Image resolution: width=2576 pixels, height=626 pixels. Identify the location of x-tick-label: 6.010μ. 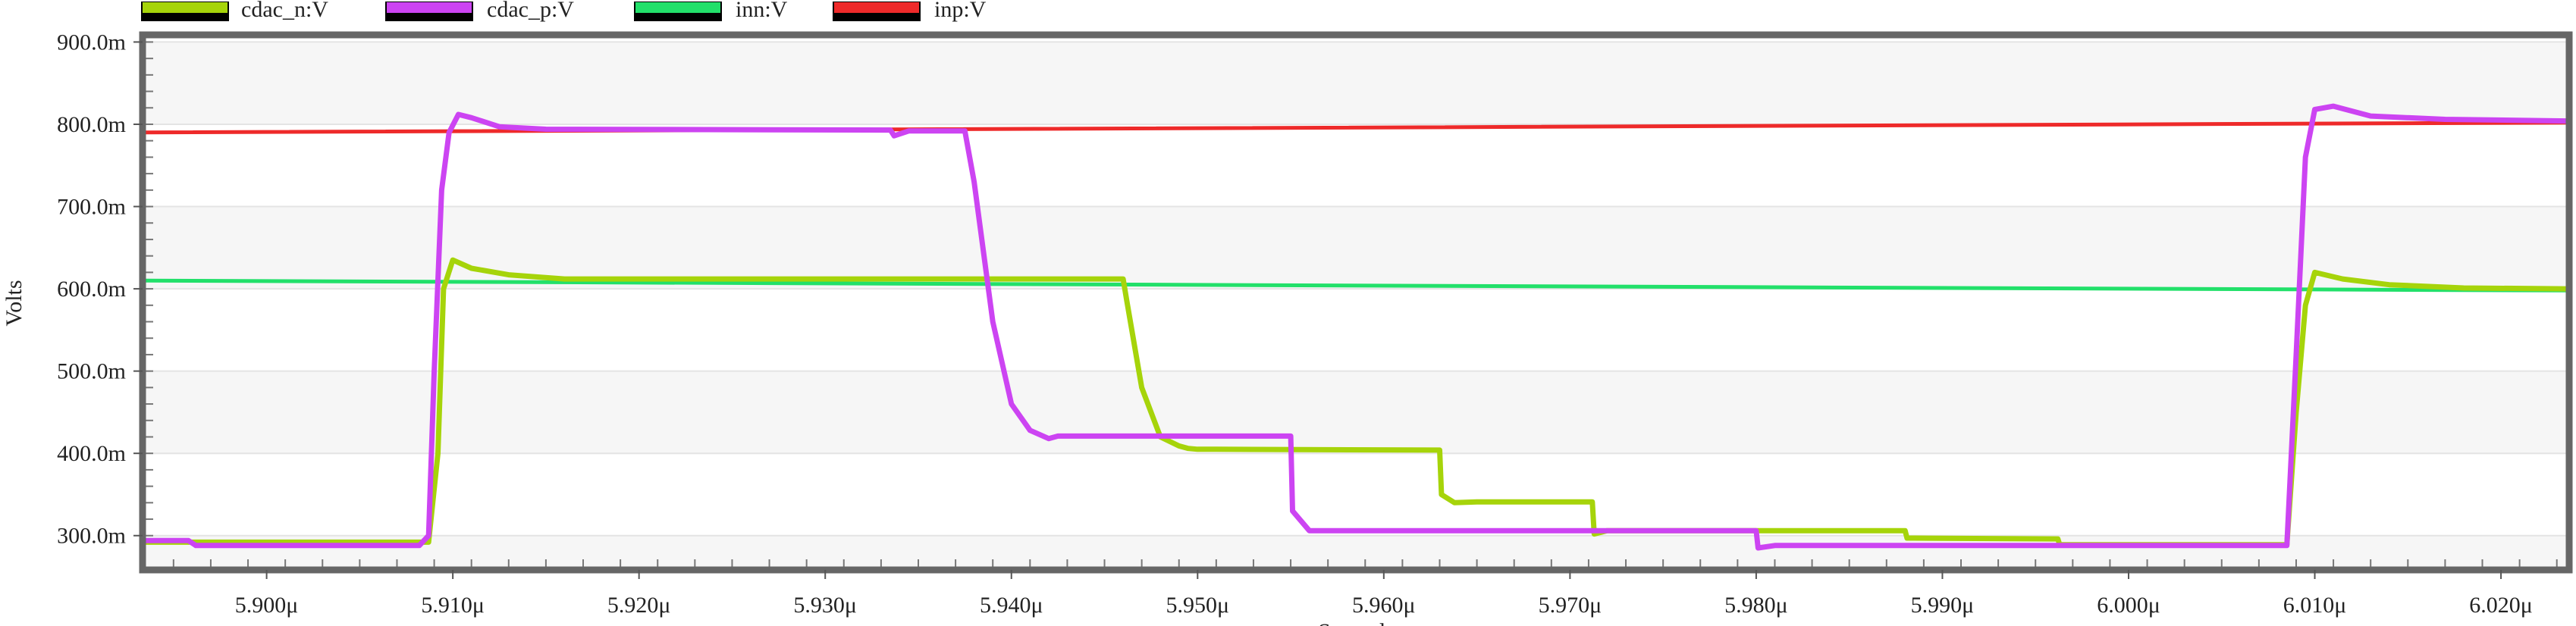
(2315, 605).